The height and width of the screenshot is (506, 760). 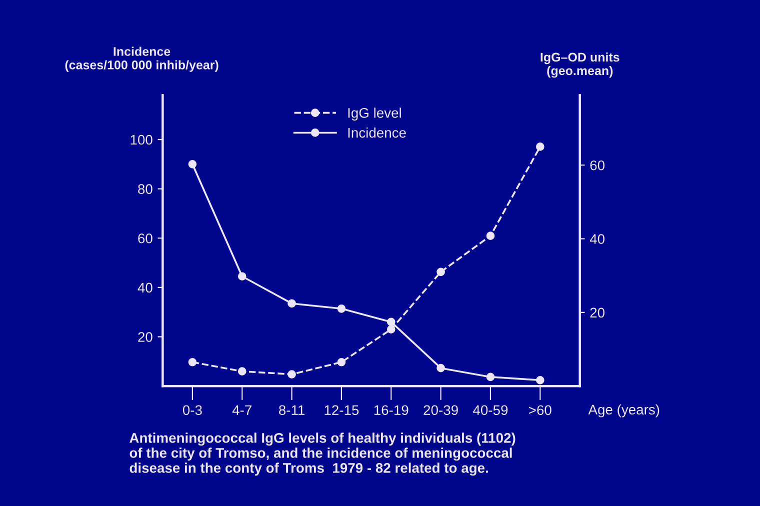 What do you see at coordinates (580, 65) in the screenshot?
I see `y2-axis-title: IgG–OD units (geo.mean)` at bounding box center [580, 65].